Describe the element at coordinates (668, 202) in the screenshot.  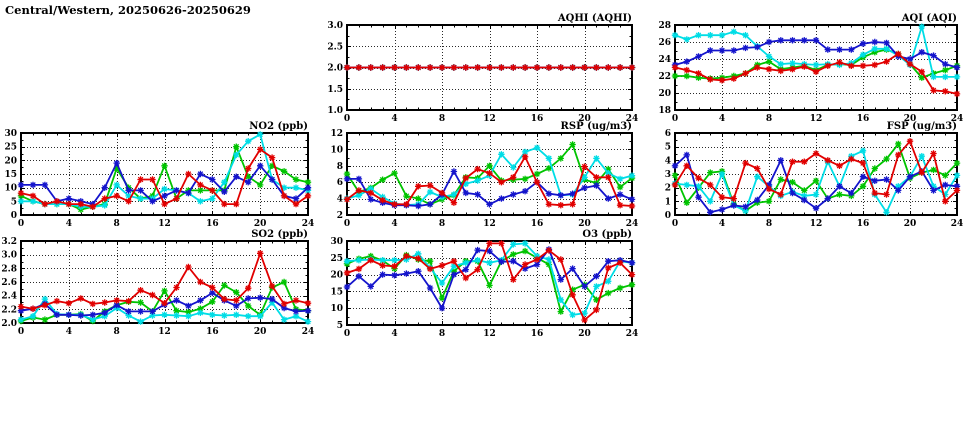
I see `svg-text: 1` at that location.